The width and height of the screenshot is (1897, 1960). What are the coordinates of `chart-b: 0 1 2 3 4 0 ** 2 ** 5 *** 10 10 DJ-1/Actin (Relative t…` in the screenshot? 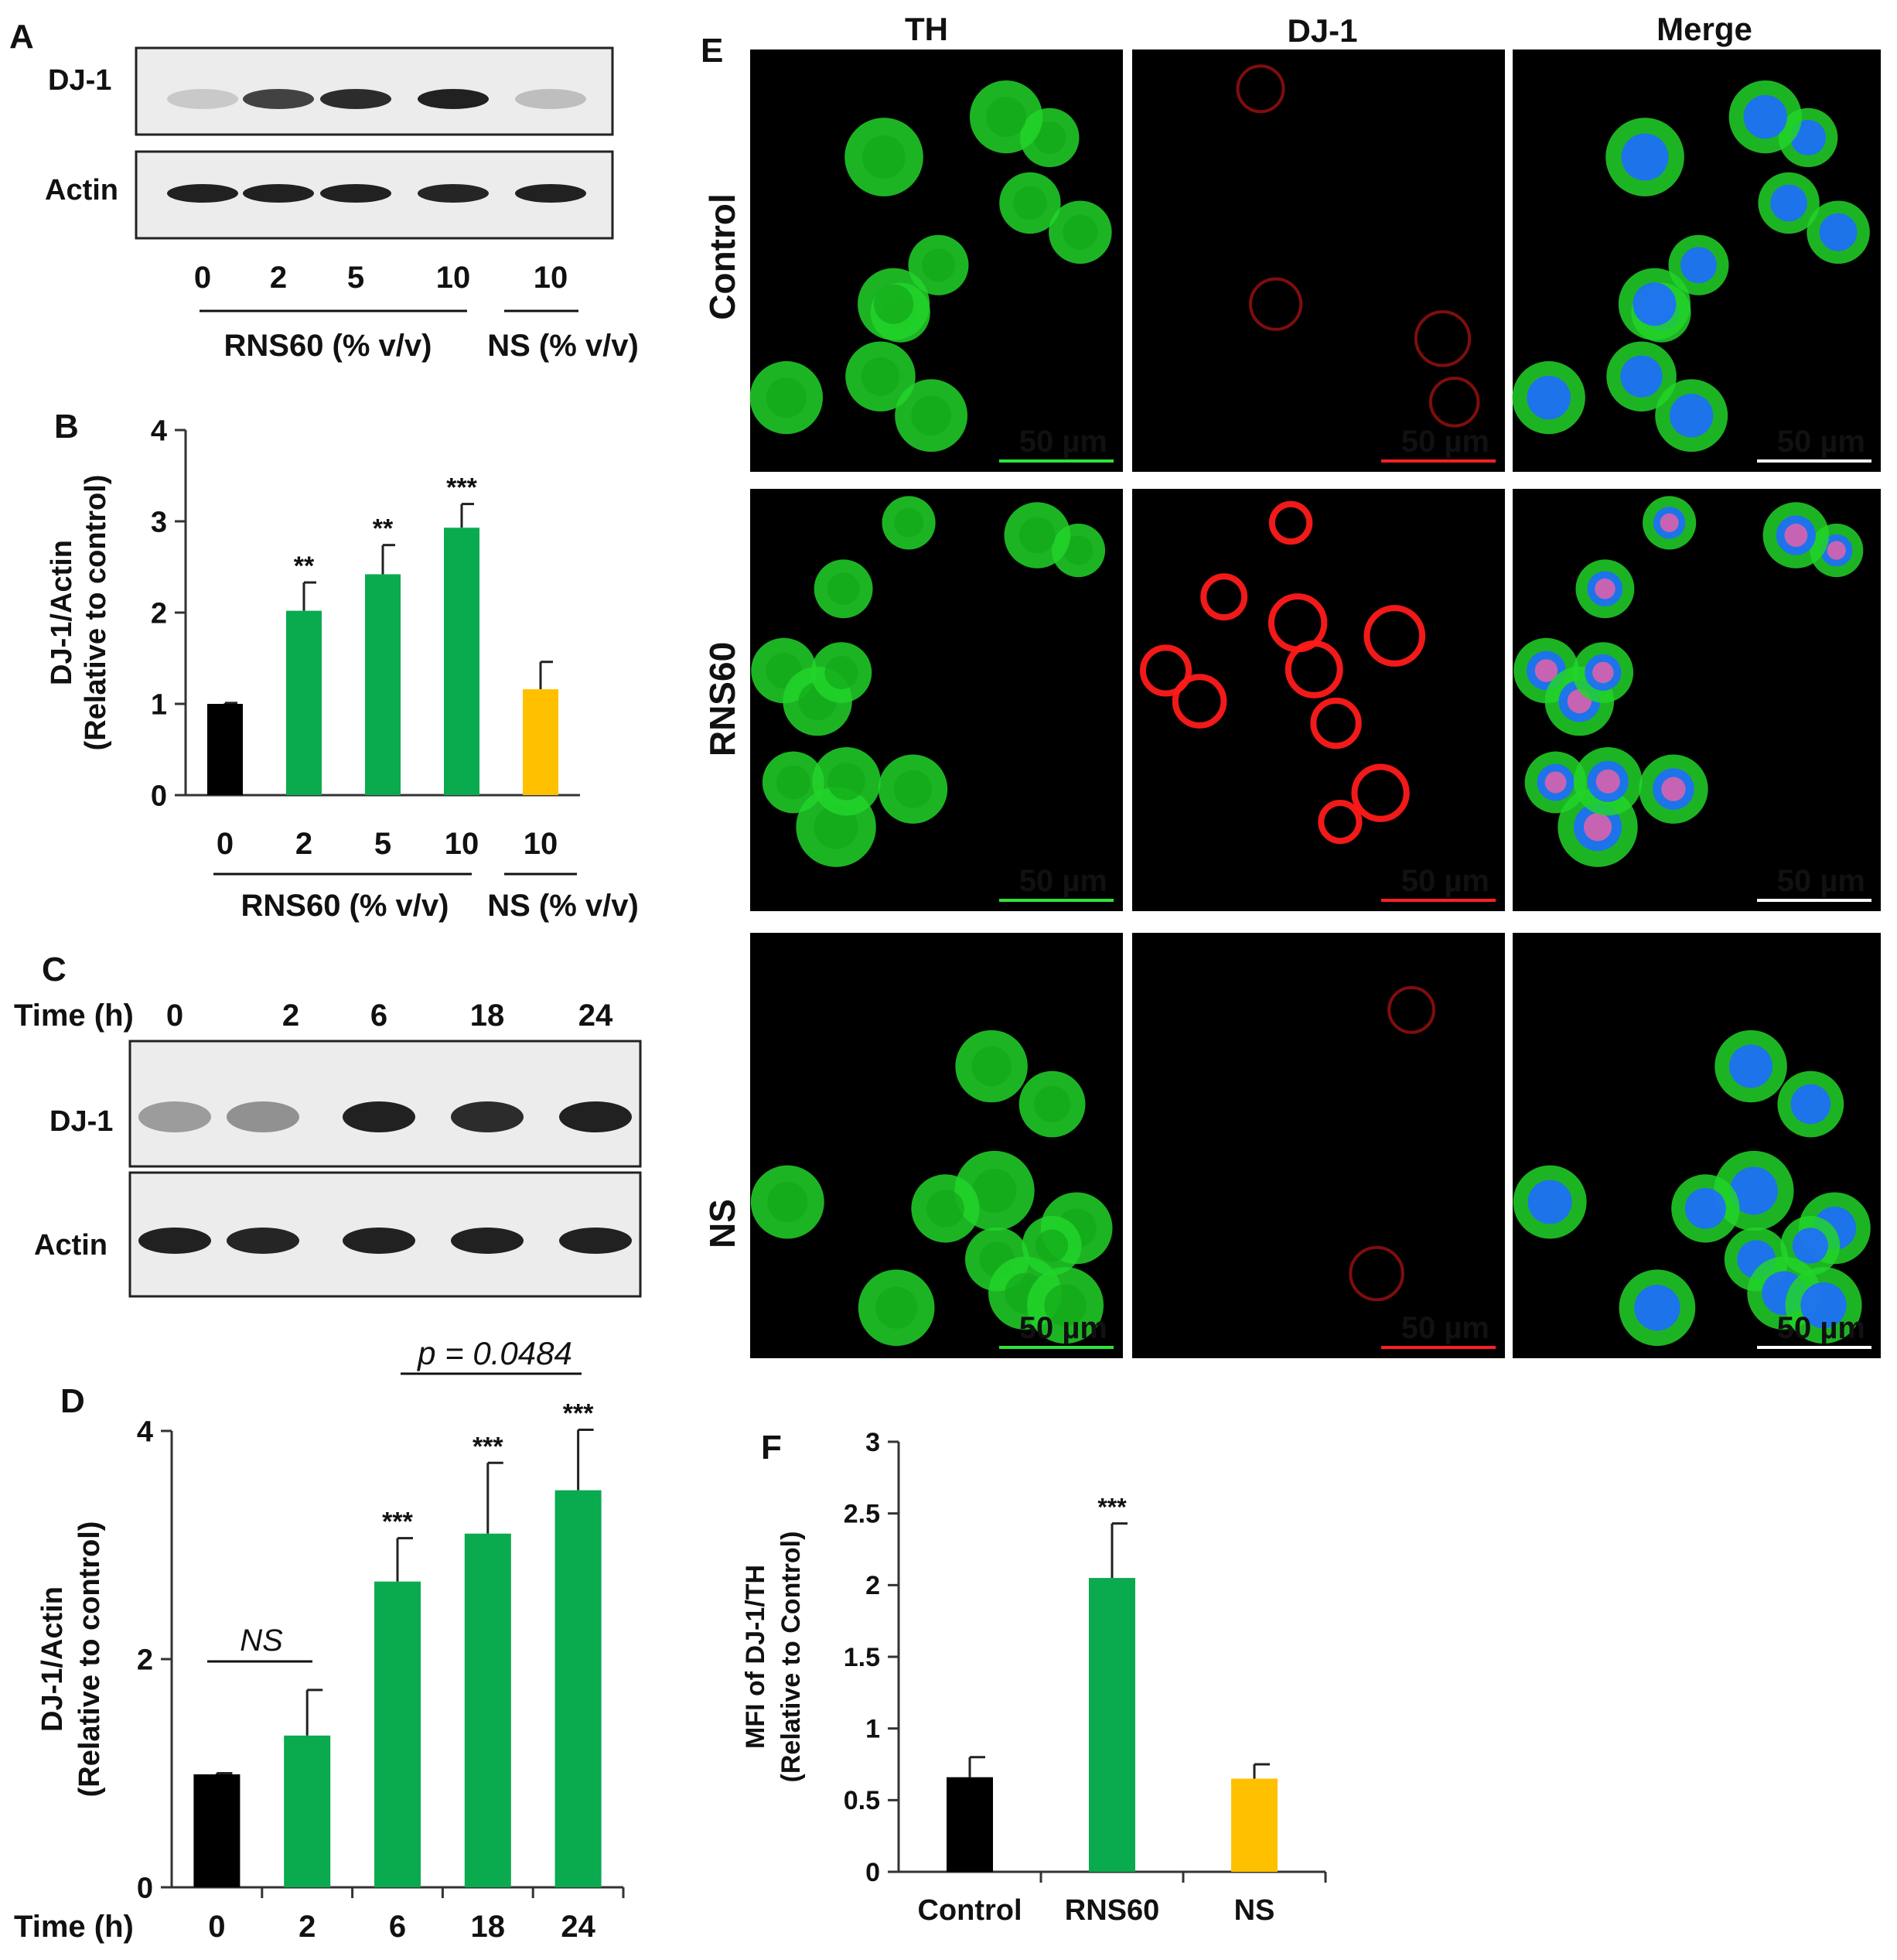 It's located at (342, 669).